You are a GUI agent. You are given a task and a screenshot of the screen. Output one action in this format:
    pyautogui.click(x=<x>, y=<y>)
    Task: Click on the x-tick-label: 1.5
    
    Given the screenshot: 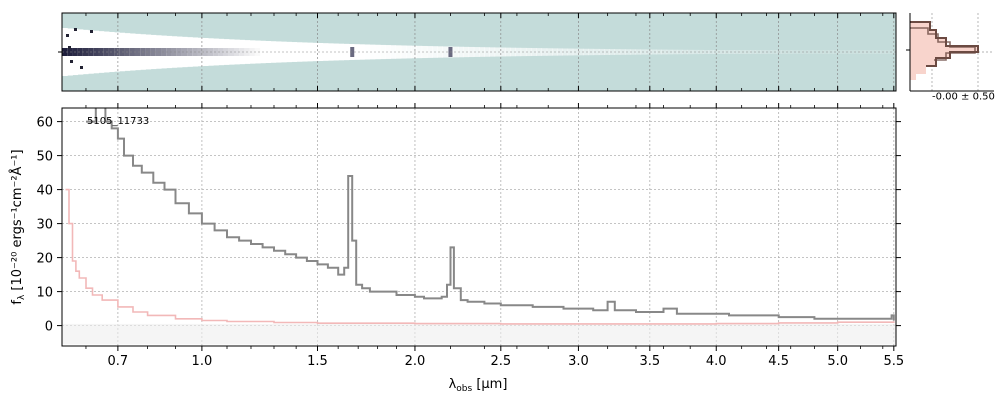 What is the action you would take?
    pyautogui.click(x=317, y=361)
    